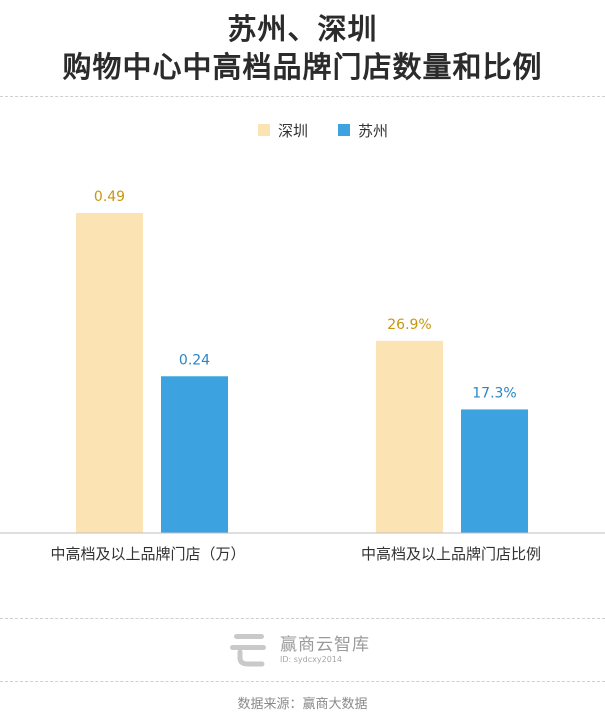 This screenshot has height=717, width=605. What do you see at coordinates (494, 471) in the screenshot?
I see `bar-suzhou-group2` at bounding box center [494, 471].